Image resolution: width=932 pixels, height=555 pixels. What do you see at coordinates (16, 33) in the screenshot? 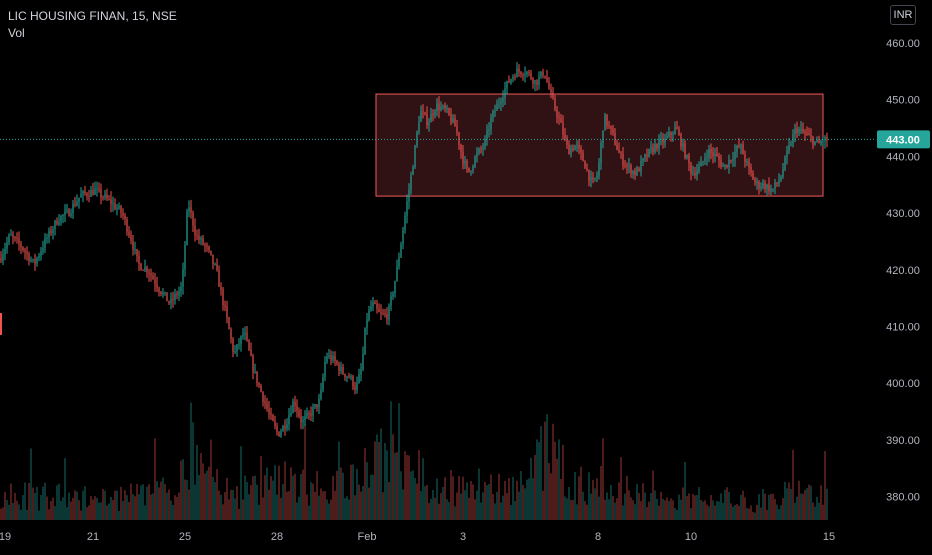
I see `volume-label: Vol` at bounding box center [16, 33].